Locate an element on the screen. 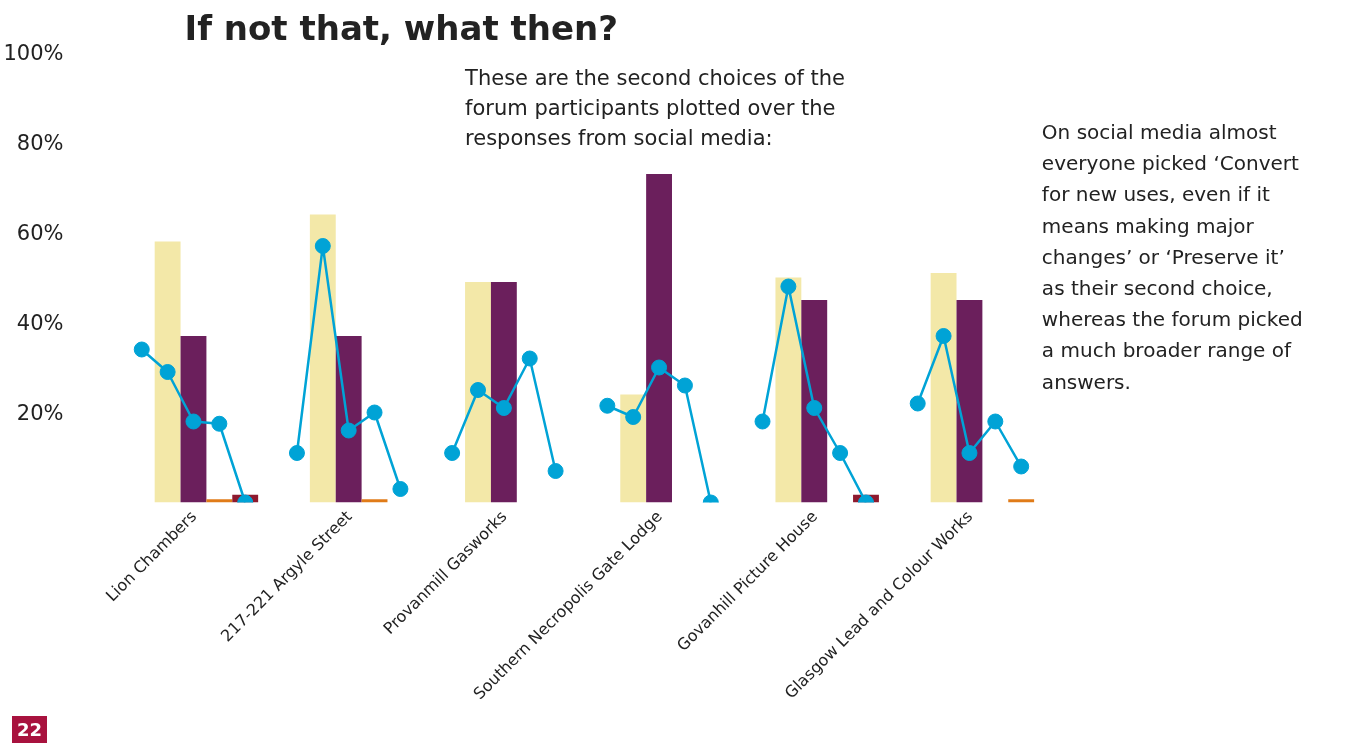 Image resolution: width=1349 pixels, height=756 pixels. y-tick-label: 80% is located at coordinates (40, 142).